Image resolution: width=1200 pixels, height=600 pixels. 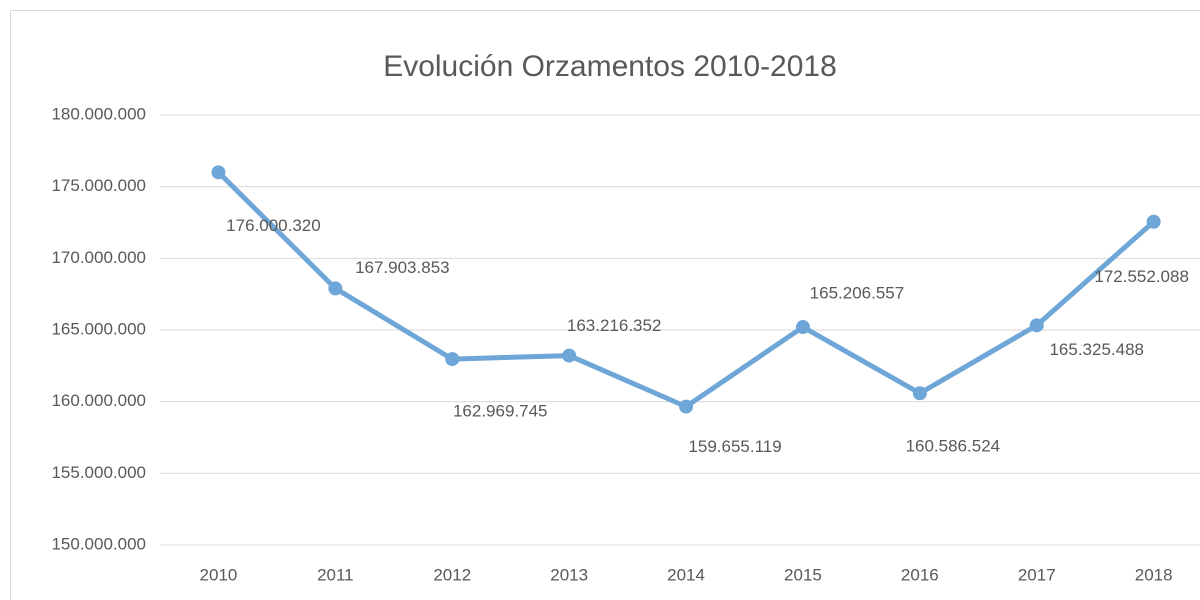 I want to click on x-tick-label: 2016, so click(x=920, y=574).